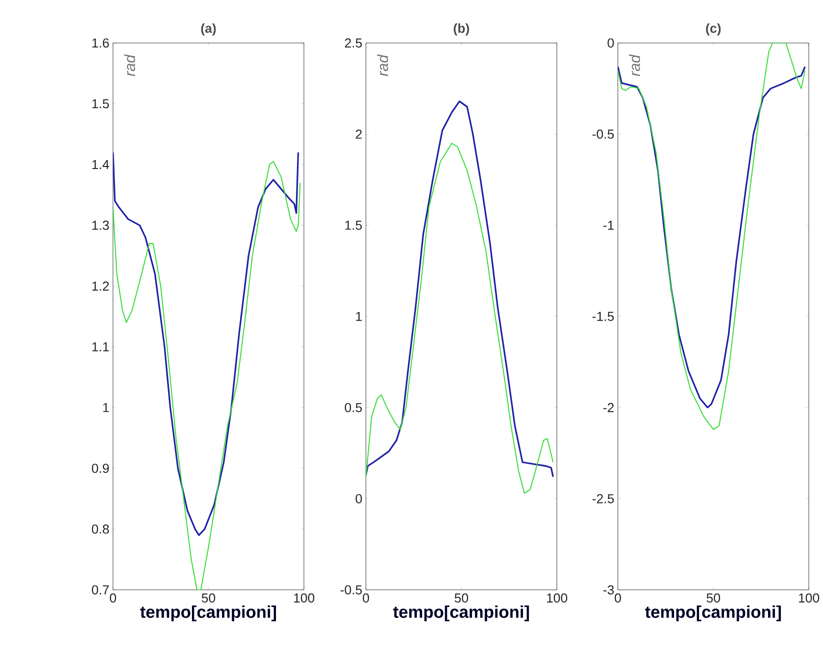  Describe the element at coordinates (100, 286) in the screenshot. I see `y-tick-label: 1.2` at that location.